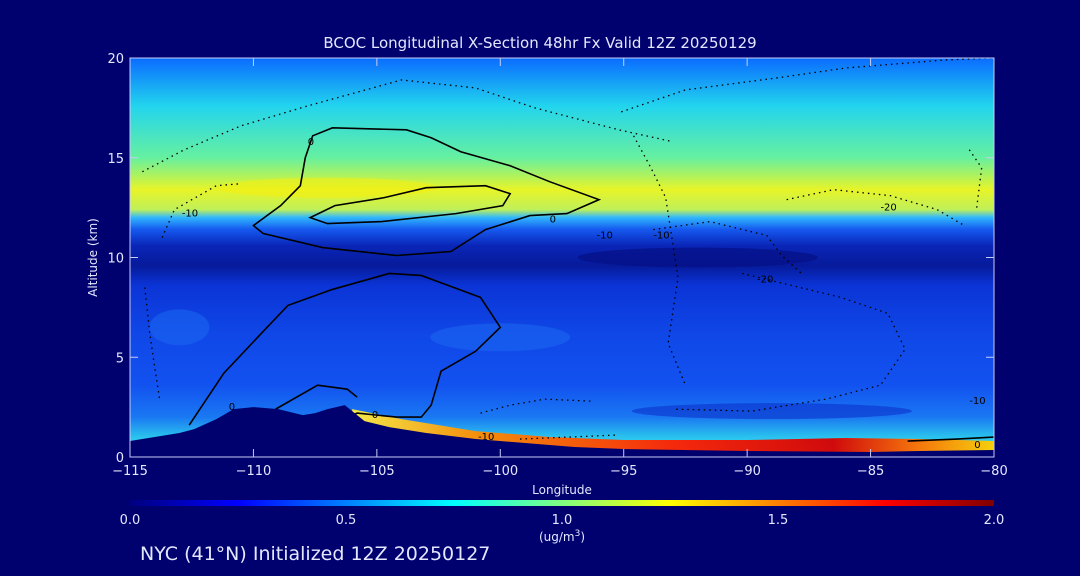 Image resolution: width=1080 pixels, height=576 pixels. I want to click on x-tick-label: −105, so click(377, 471).